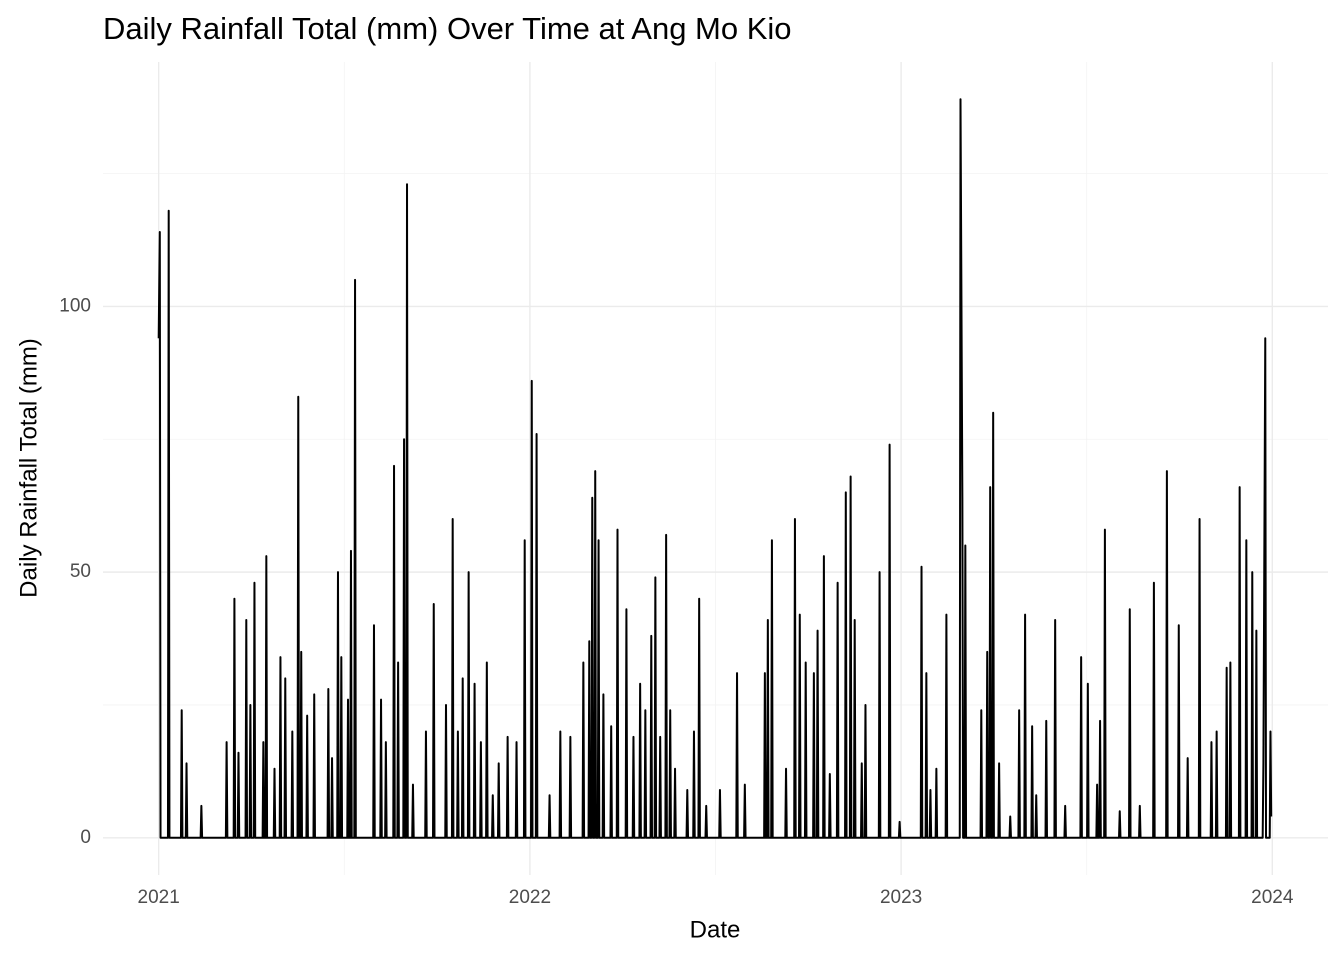  I want to click on x-tick-label: 2023, so click(901, 897).